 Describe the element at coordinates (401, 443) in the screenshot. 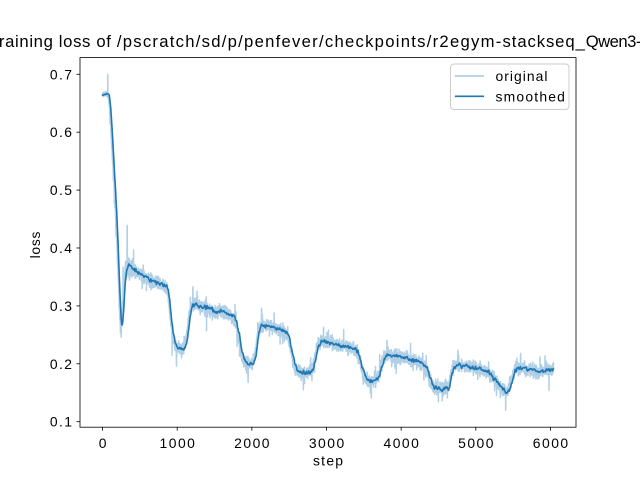

I see `svg-text: 4000` at that location.